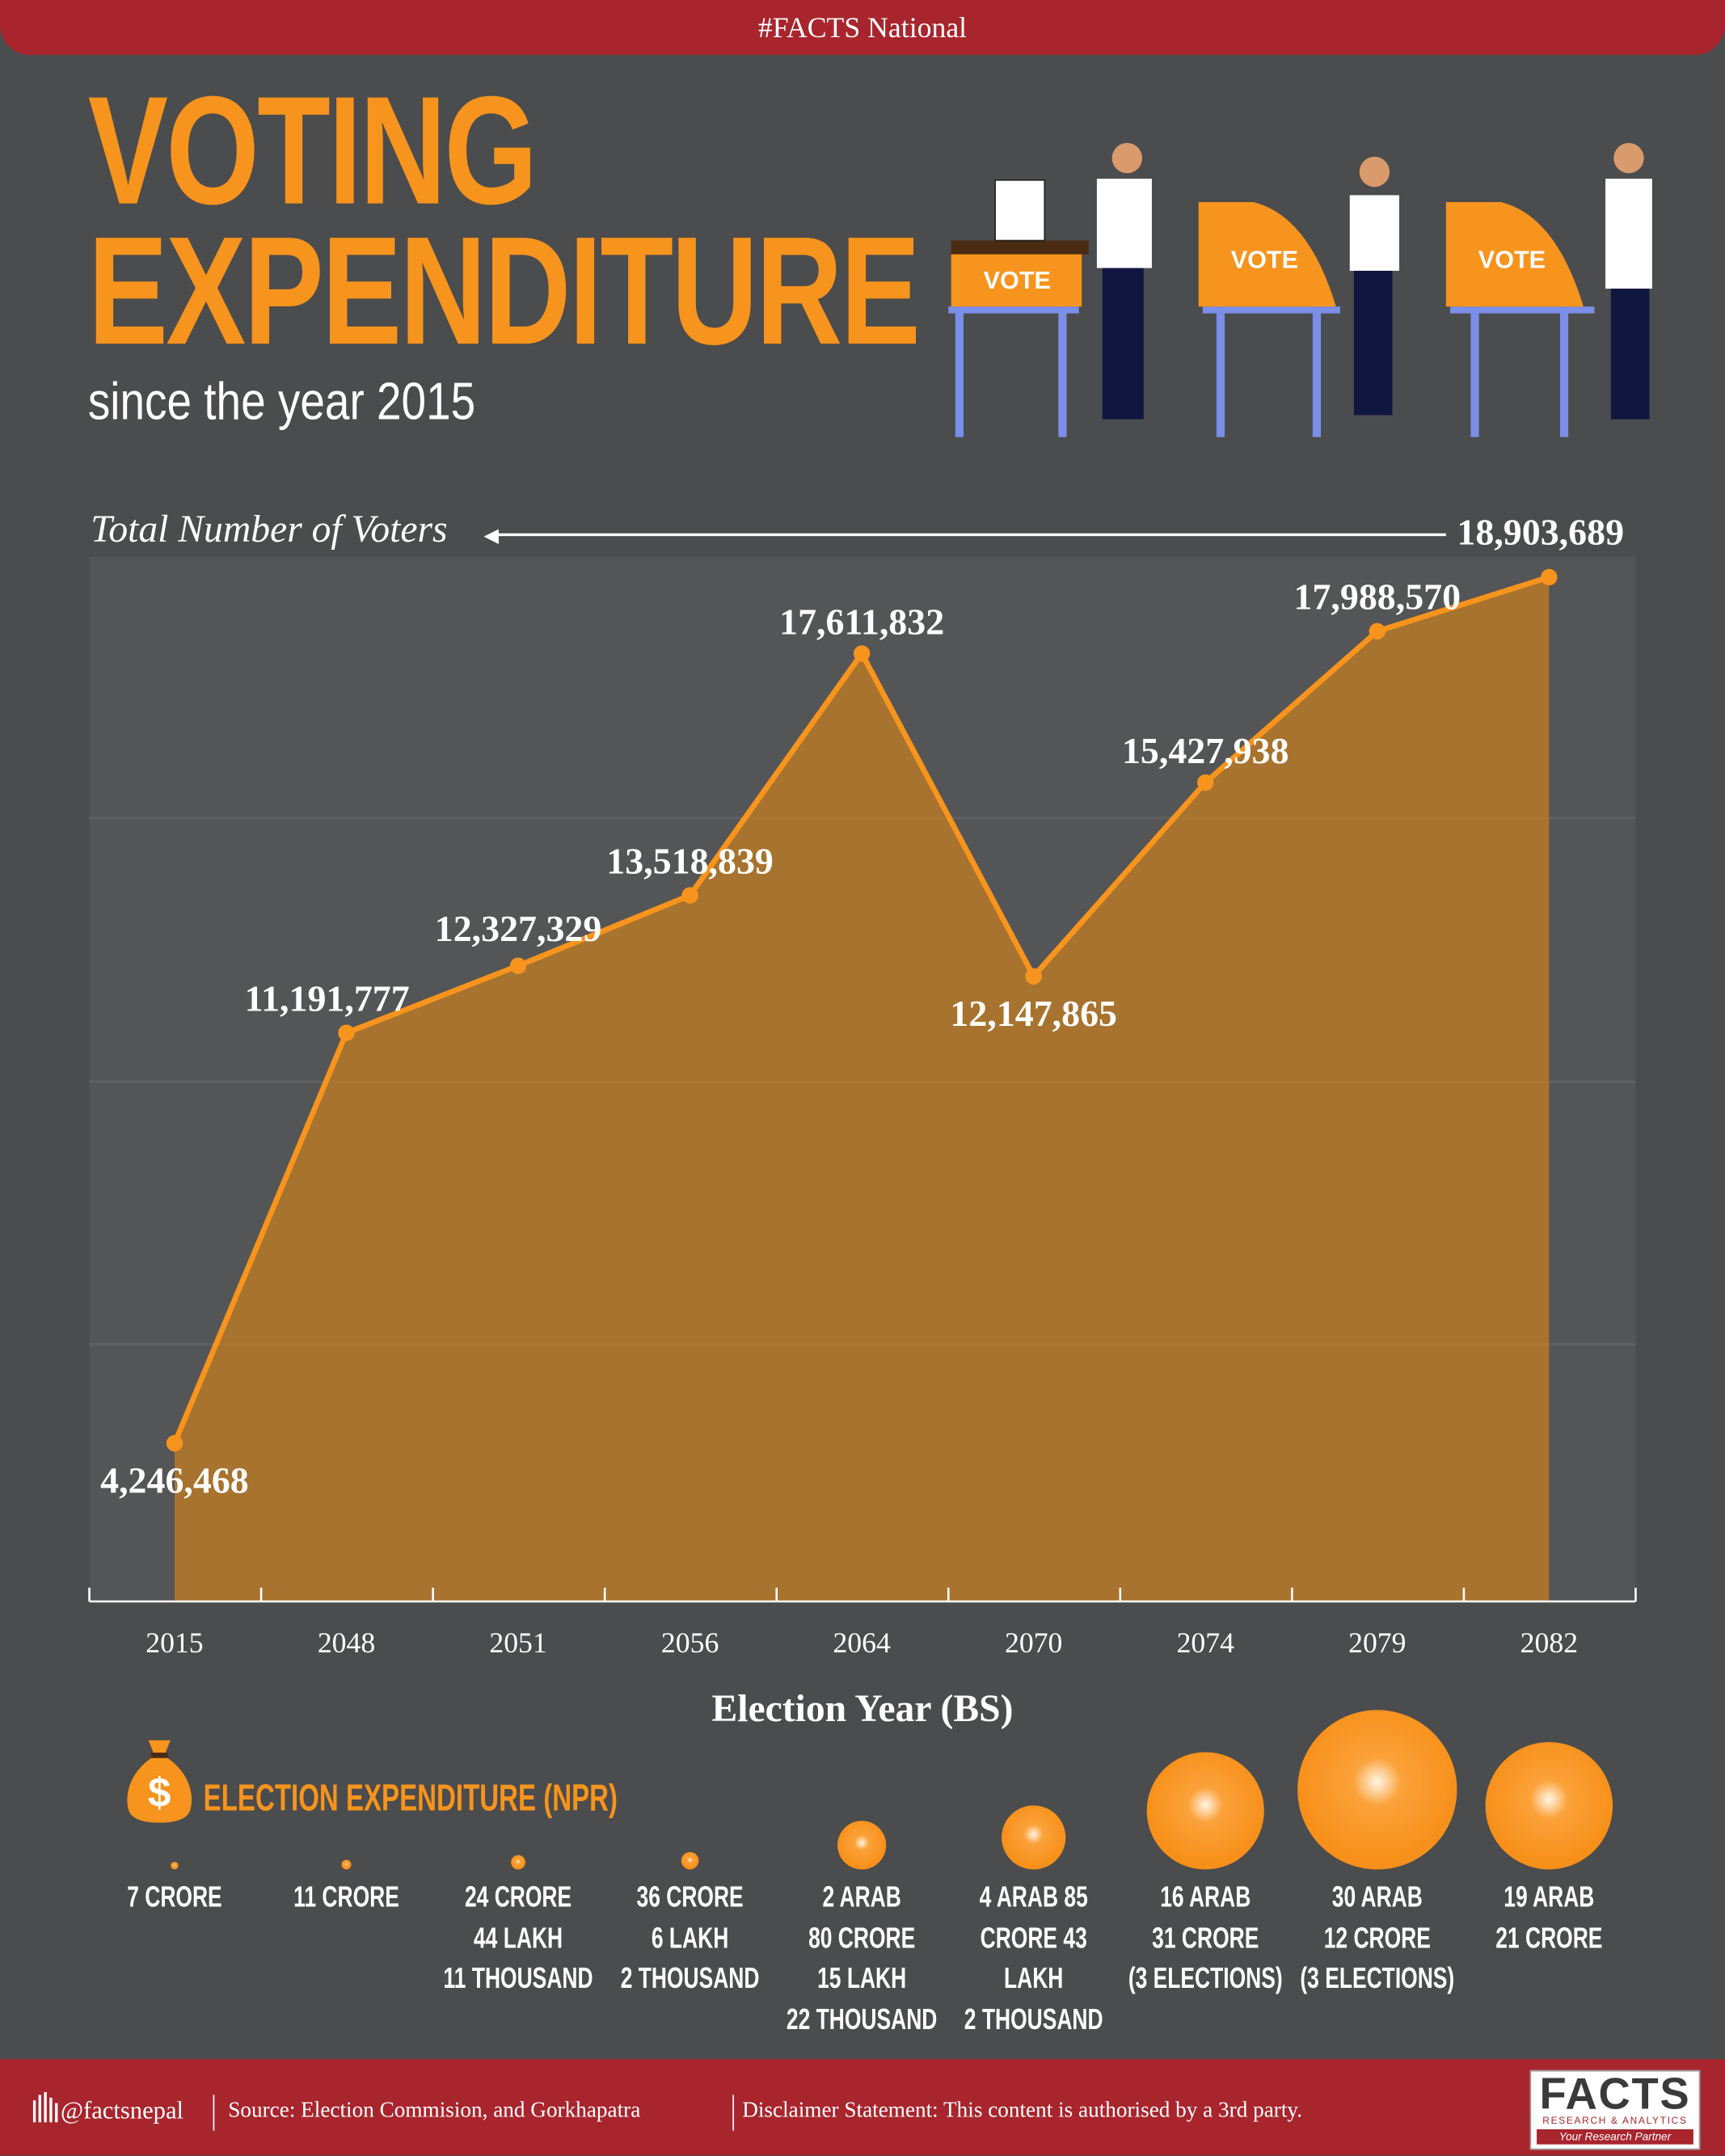  I want to click on logo-tagline: Your Research Partner, so click(1615, 2137).